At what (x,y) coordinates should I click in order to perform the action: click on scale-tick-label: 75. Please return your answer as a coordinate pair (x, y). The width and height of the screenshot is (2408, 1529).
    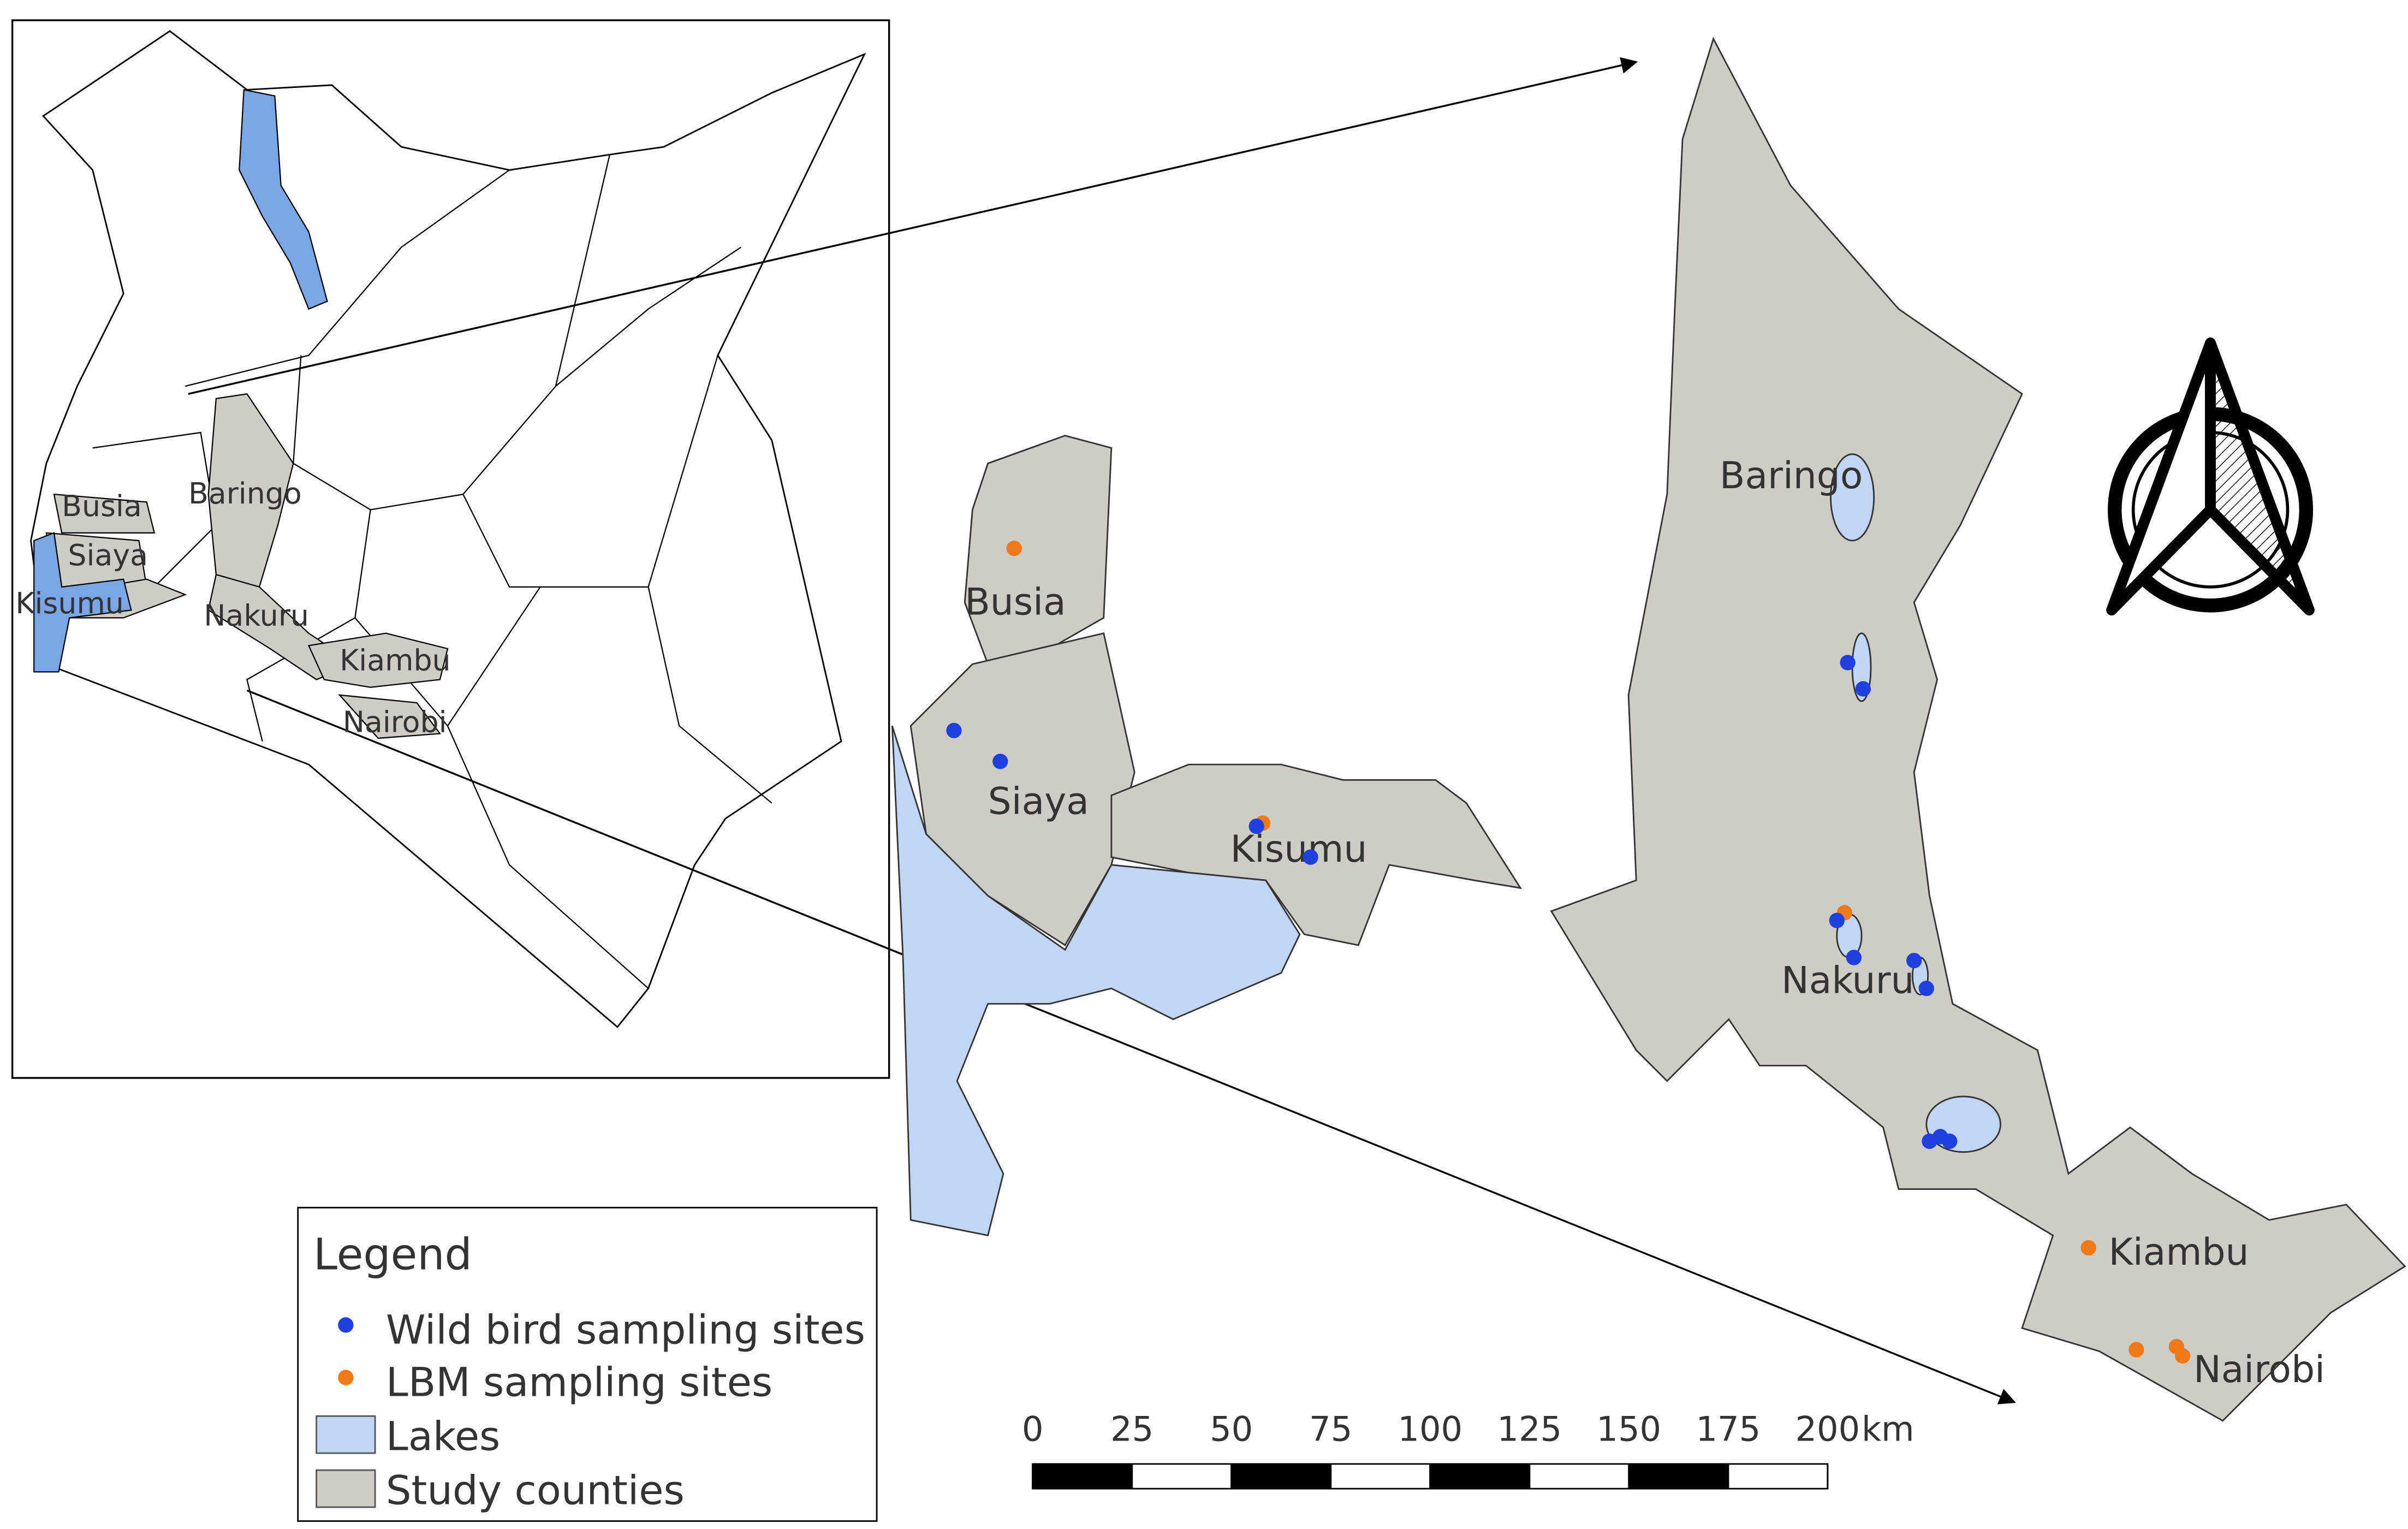
    Looking at the image, I should click on (1331, 1429).